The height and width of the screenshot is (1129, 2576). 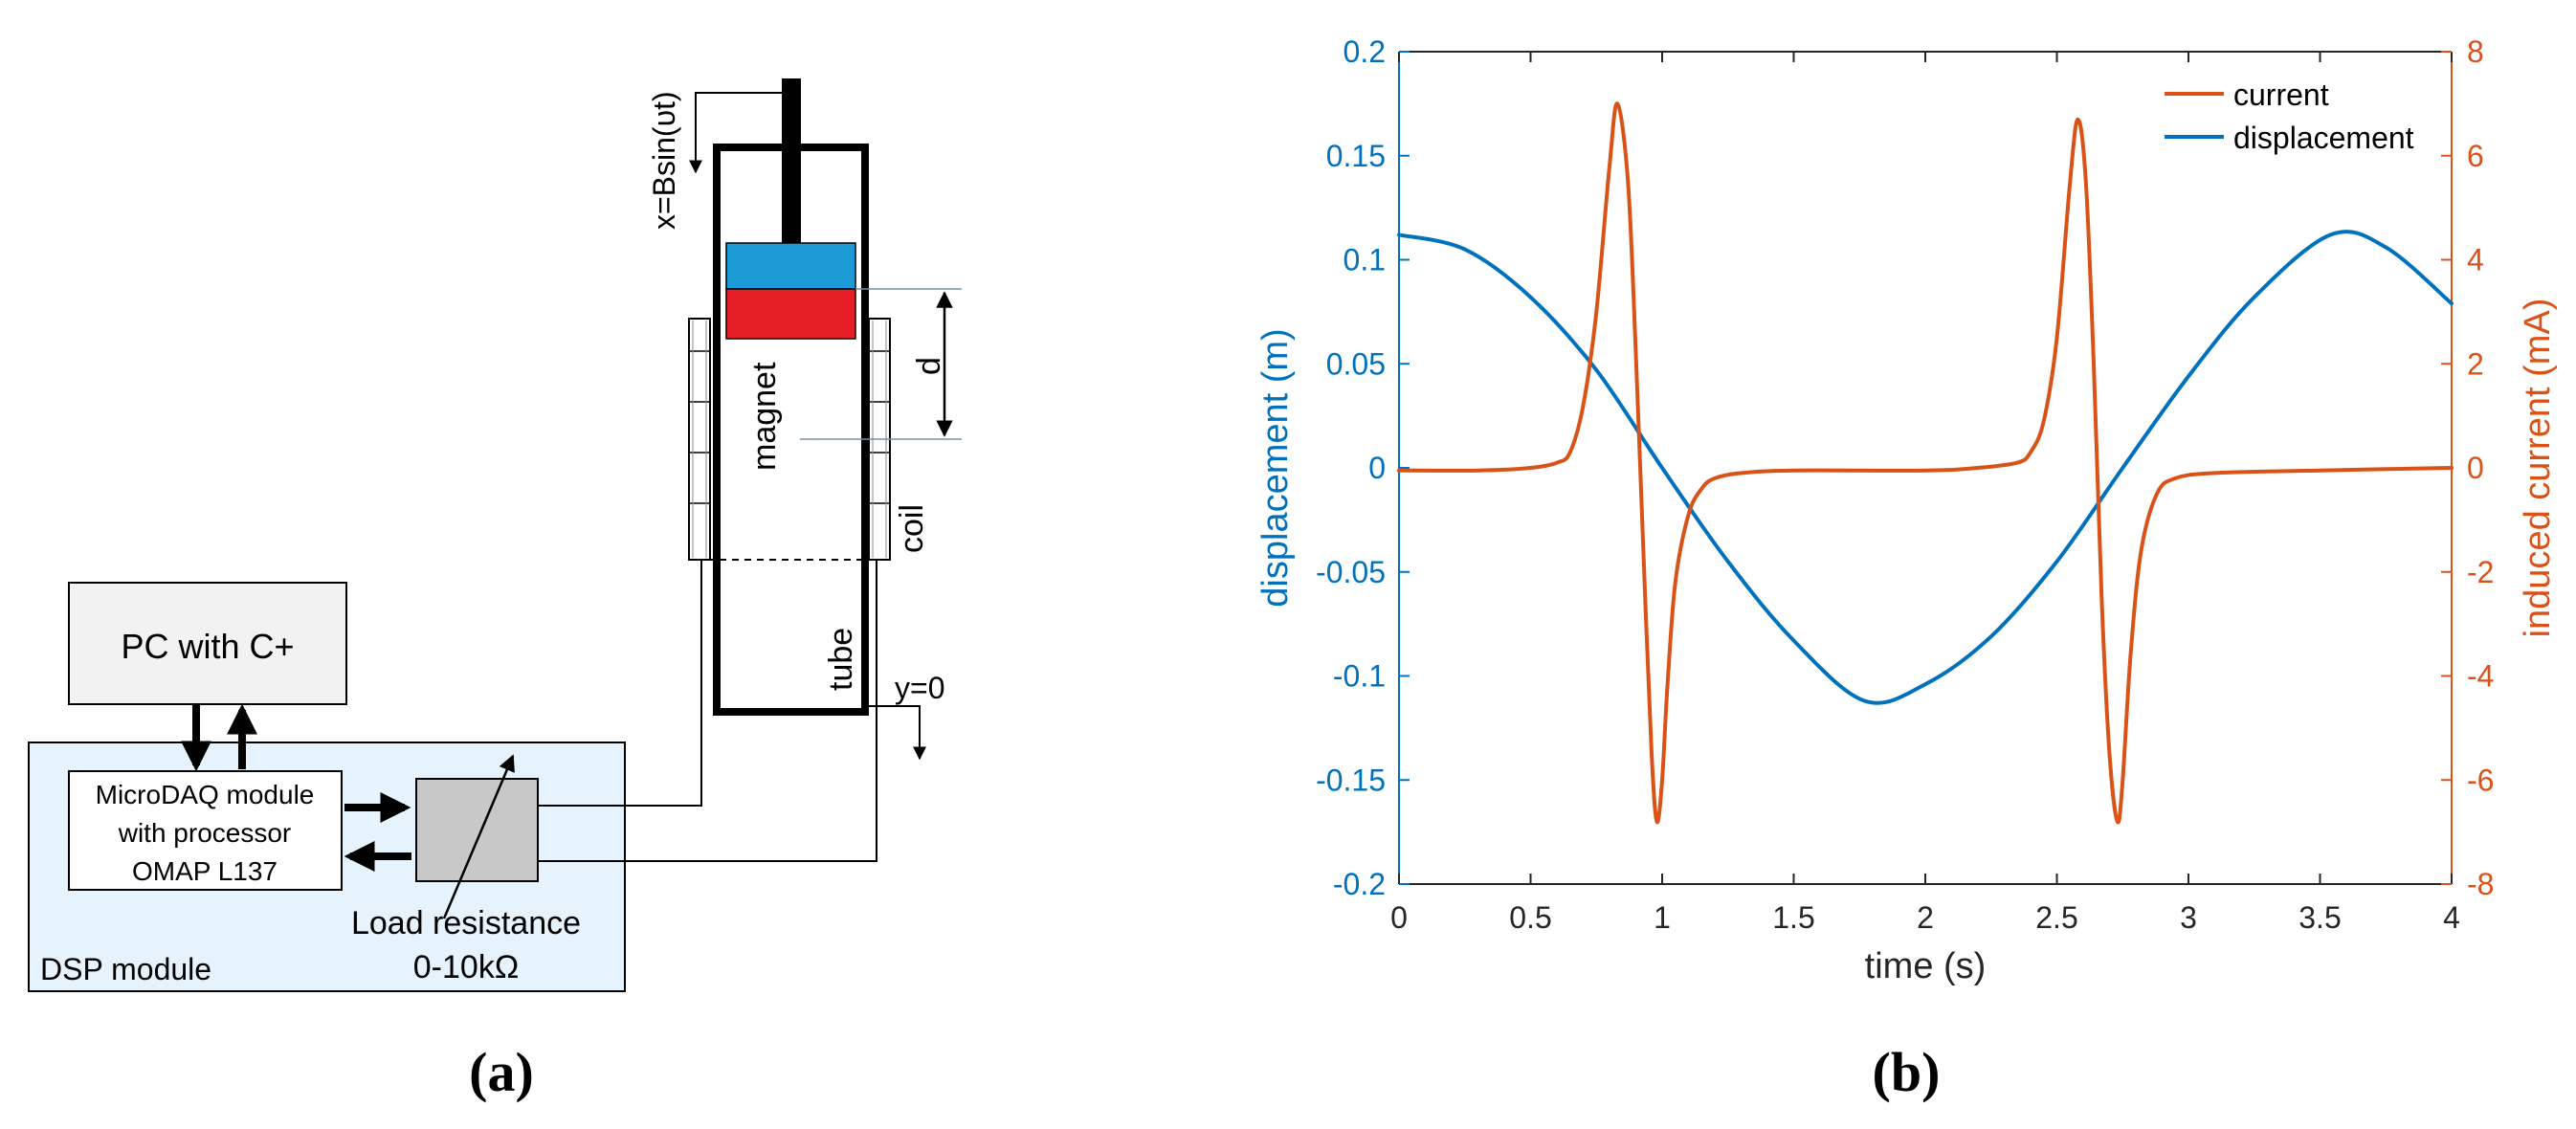 I want to click on microdaq-line-2: with processor, so click(x=205, y=833).